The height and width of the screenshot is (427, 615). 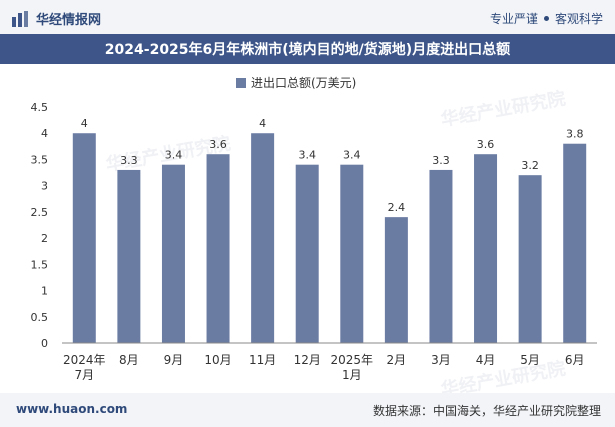 I want to click on x-tick-label: 2024年, so click(x=84, y=360).